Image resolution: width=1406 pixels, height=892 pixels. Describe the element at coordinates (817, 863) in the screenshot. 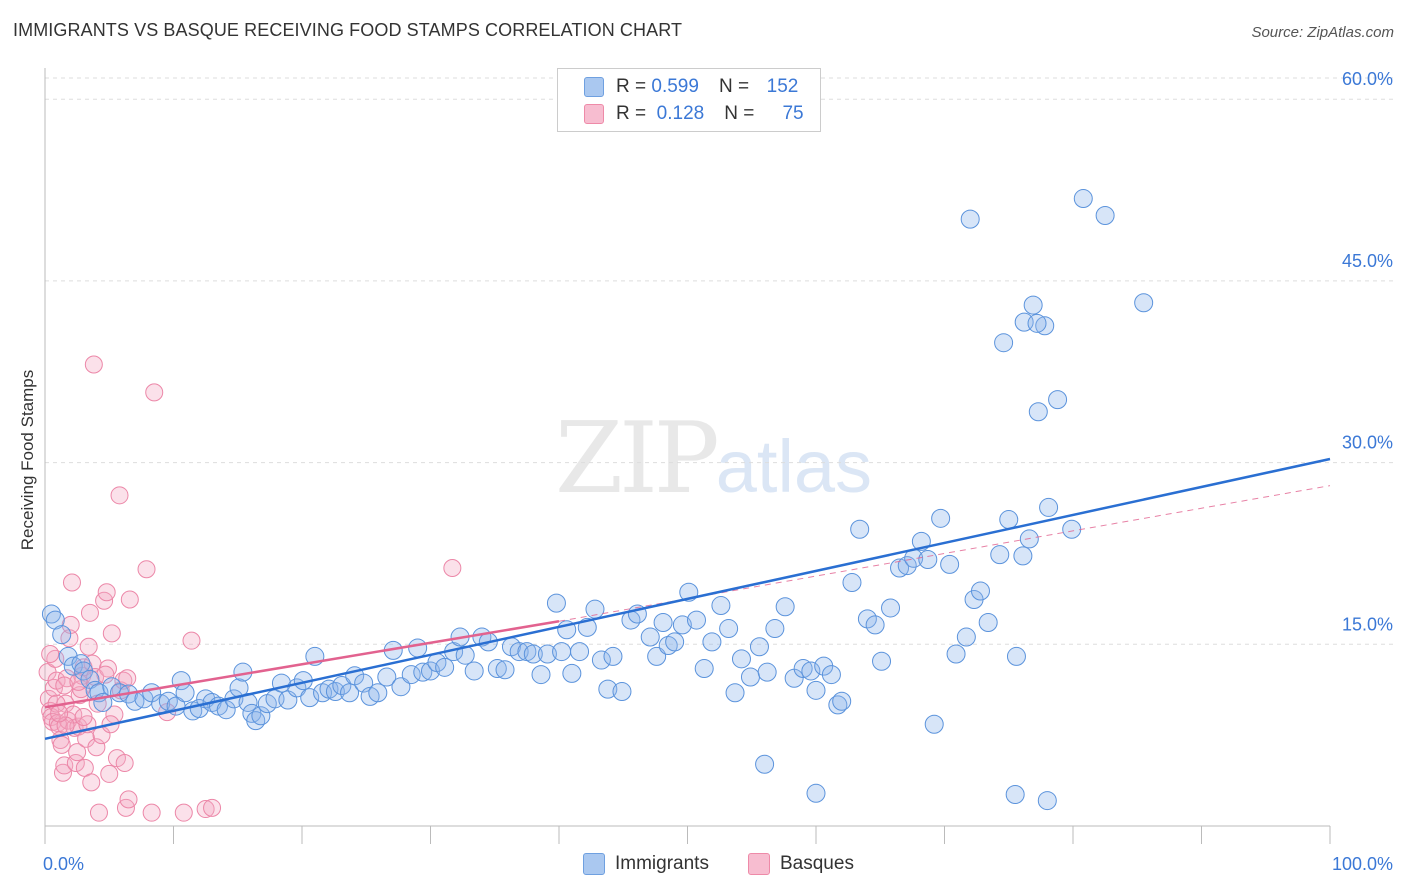

I see `basques-legend-label: Basques` at that location.